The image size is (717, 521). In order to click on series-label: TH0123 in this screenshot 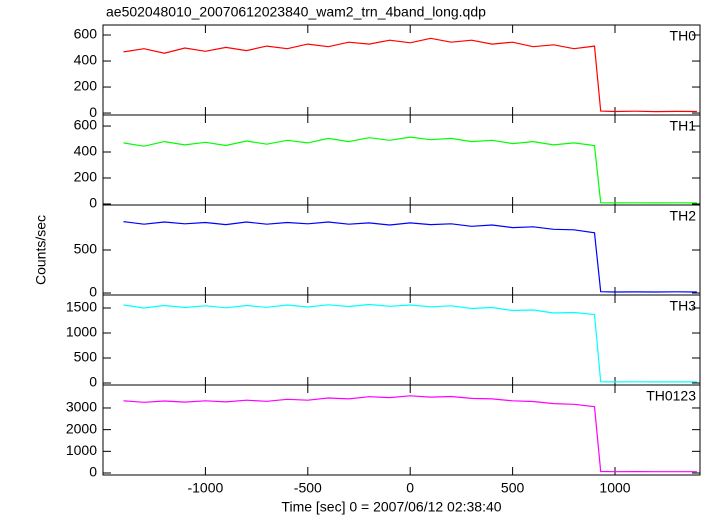, I will do `click(671, 396)`.